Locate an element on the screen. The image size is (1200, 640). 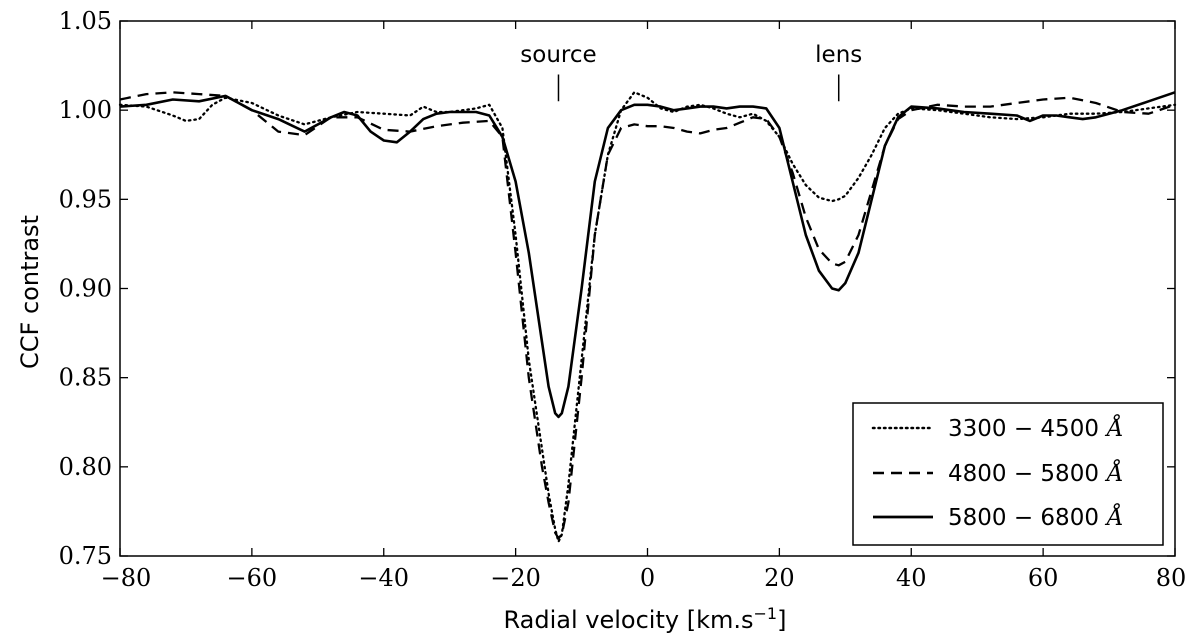
y-tick-label: 1.00 is located at coordinates (85, 110).